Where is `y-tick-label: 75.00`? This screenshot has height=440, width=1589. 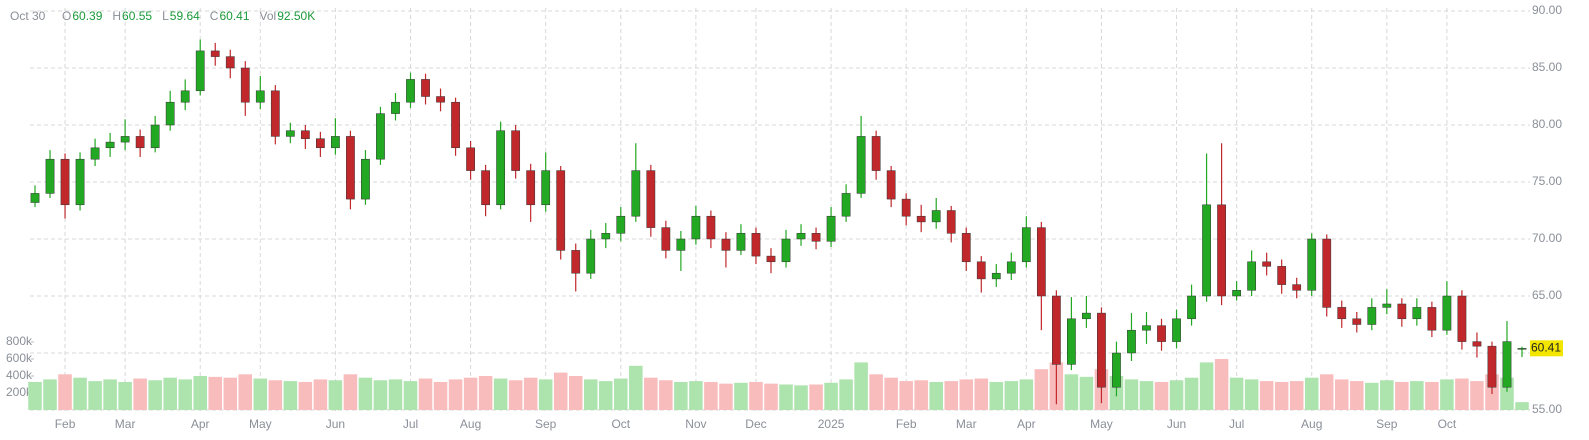
y-tick-label: 75.00 is located at coordinates (1547, 181).